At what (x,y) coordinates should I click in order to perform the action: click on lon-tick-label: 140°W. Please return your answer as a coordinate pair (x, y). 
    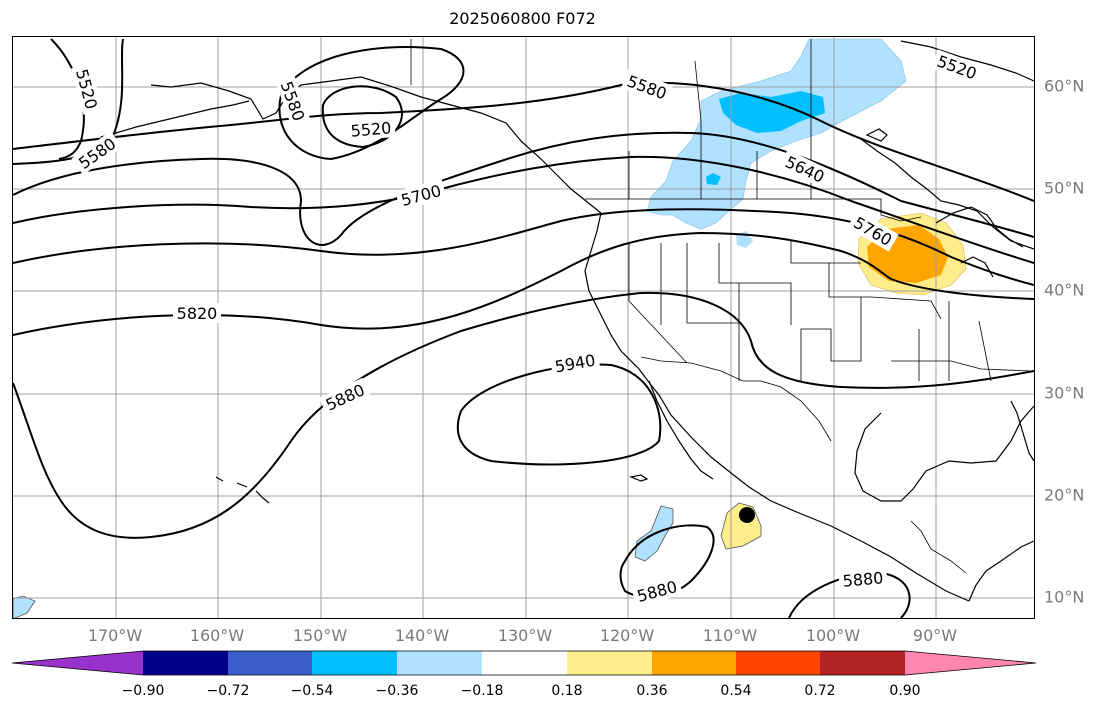
    Looking at the image, I should click on (422, 635).